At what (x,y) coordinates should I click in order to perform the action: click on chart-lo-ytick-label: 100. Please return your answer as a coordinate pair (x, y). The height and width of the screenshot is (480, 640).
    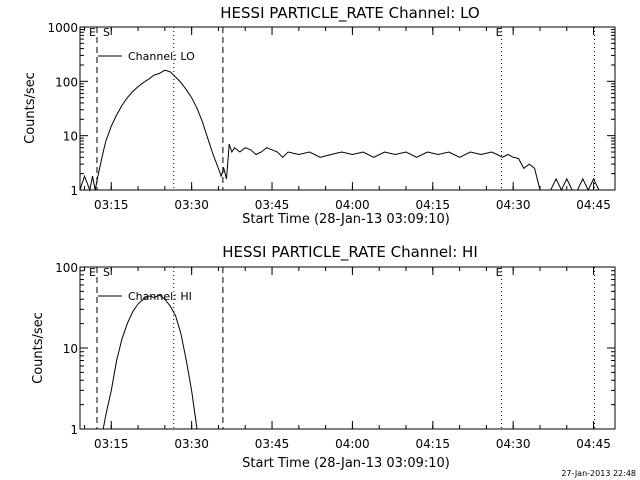
    Looking at the image, I should click on (66, 82).